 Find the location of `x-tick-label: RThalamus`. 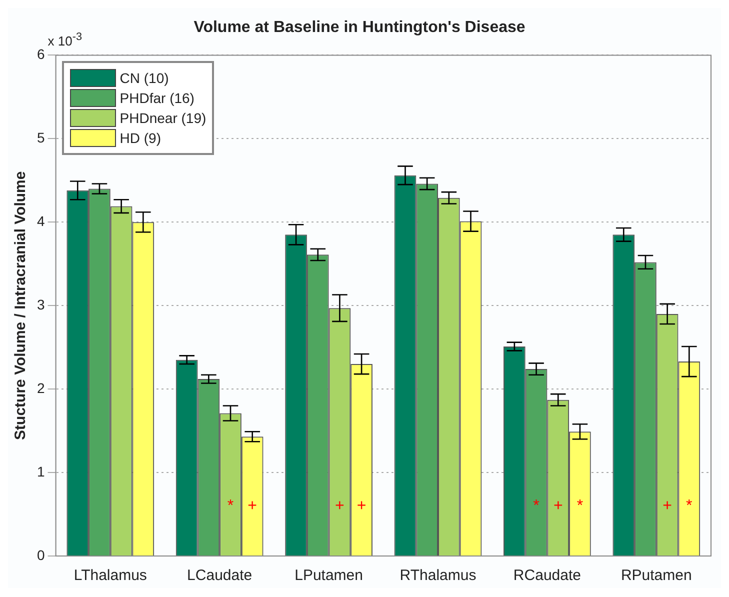

x-tick-label: RThalamus is located at coordinates (438, 575).